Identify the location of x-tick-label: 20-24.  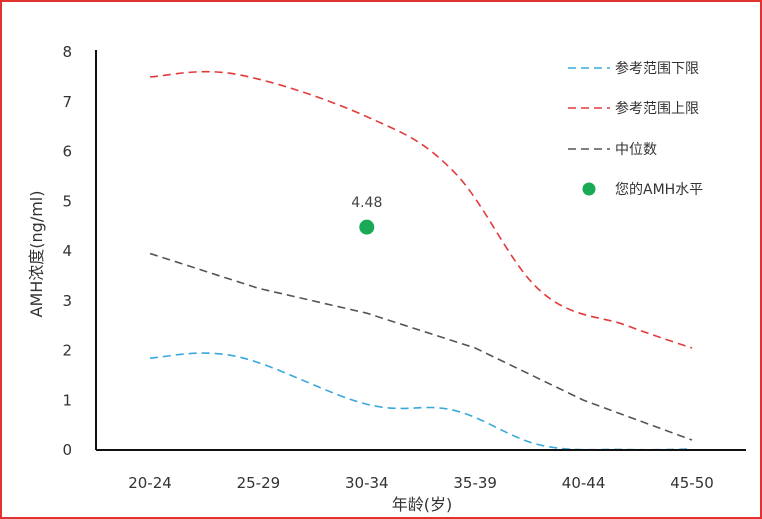
(150, 483).